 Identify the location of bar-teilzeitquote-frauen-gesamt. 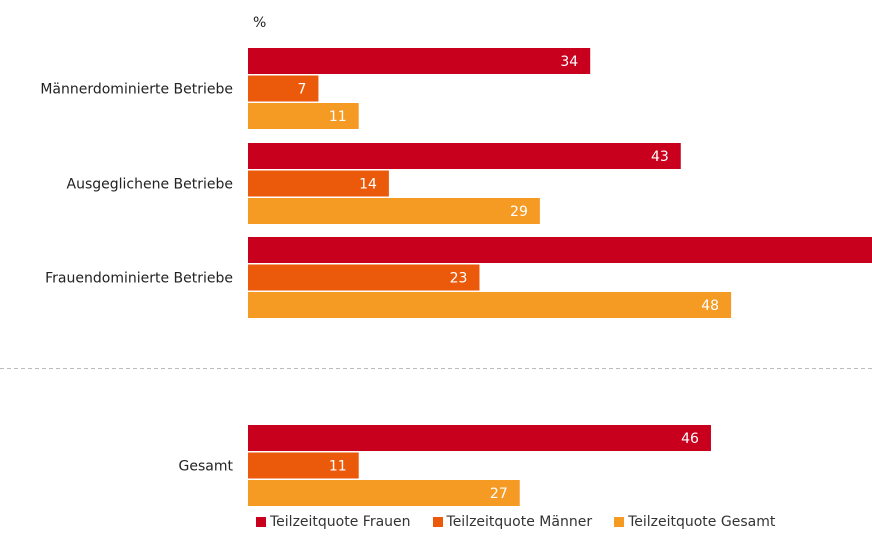
(479, 438).